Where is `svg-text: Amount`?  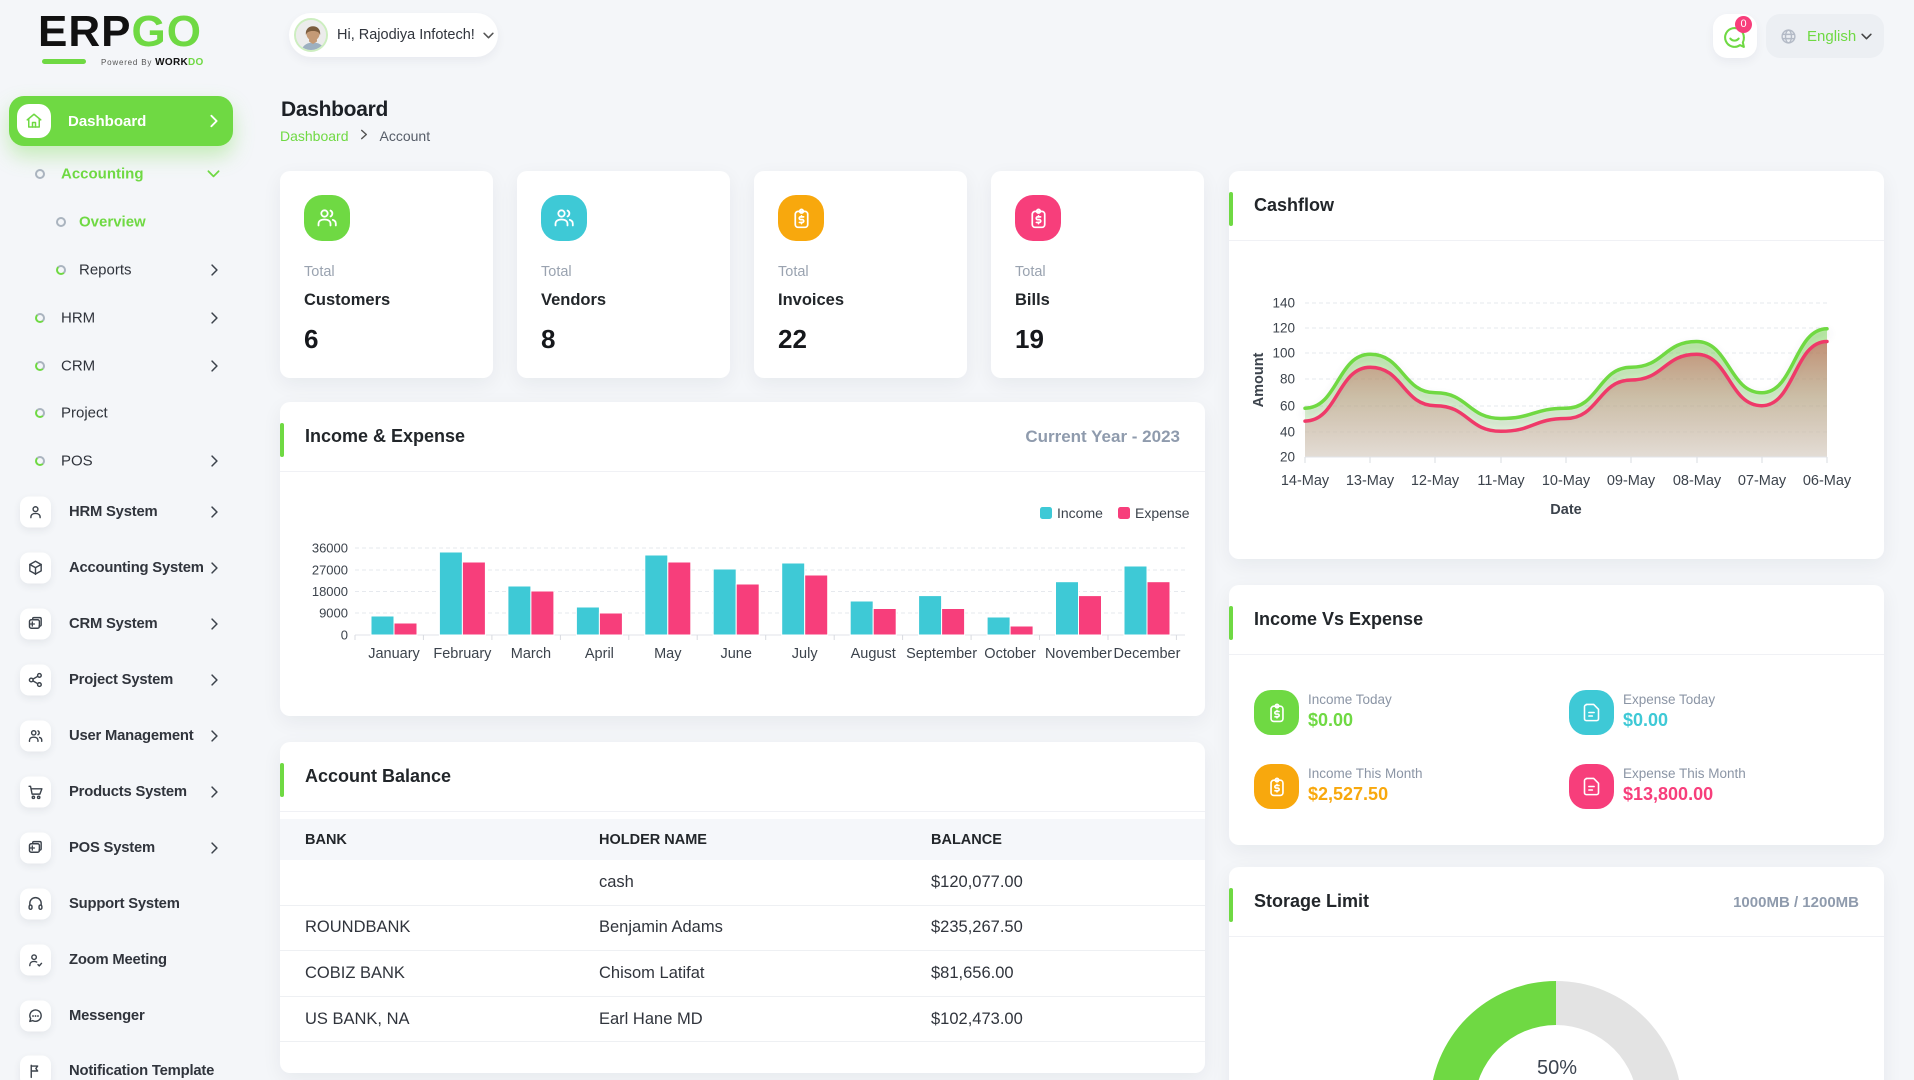 svg-text: Amount is located at coordinates (1259, 379).